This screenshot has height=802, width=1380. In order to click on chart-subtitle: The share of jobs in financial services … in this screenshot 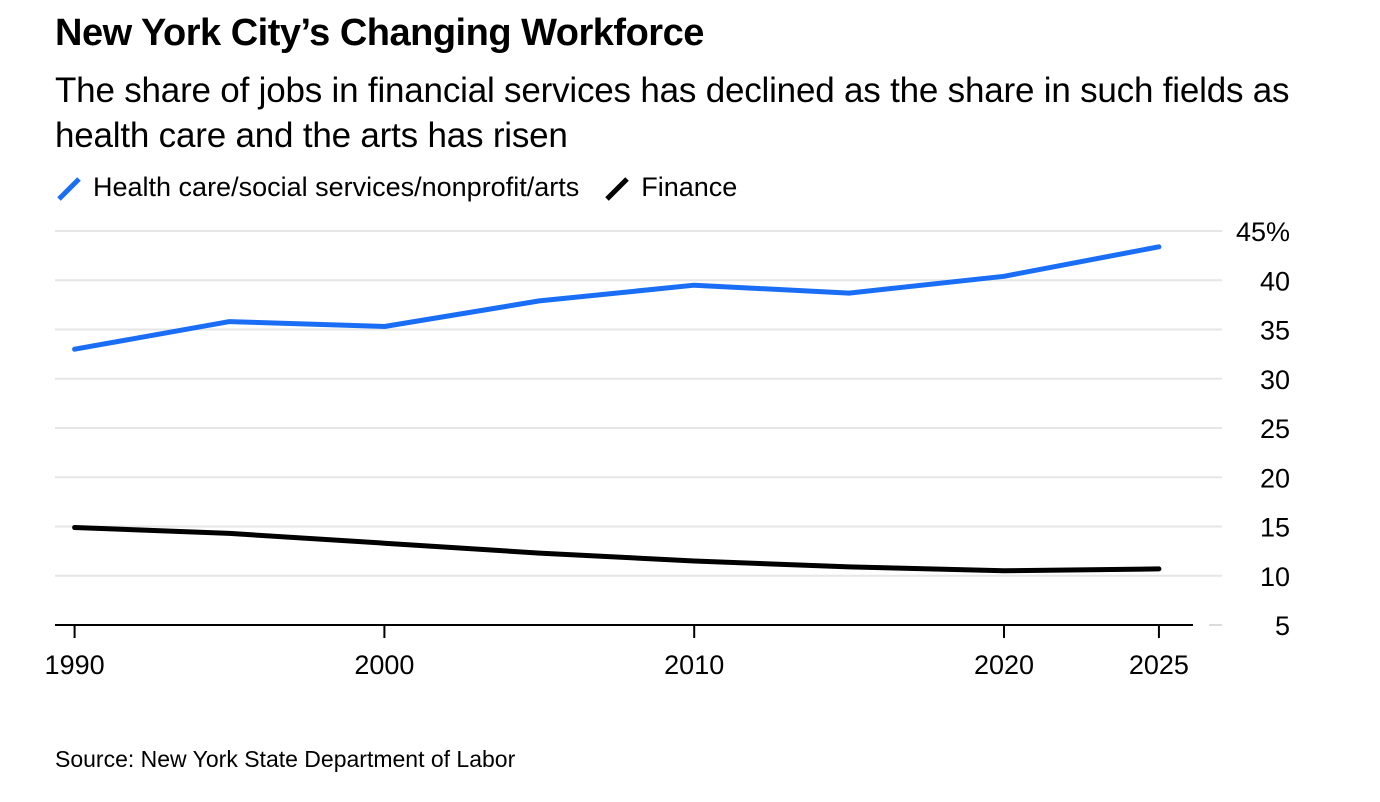, I will do `click(672, 113)`.